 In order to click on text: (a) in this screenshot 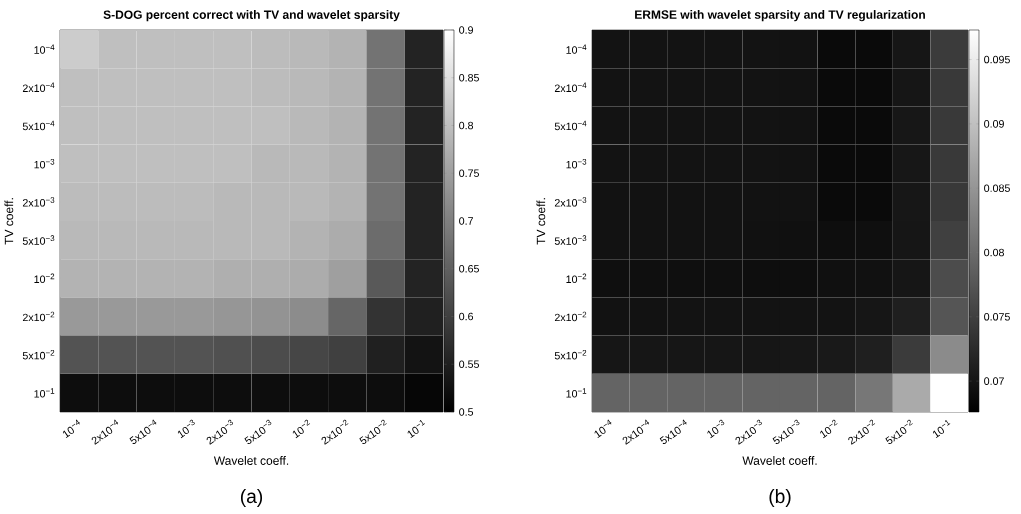, I will do `click(251, 498)`.